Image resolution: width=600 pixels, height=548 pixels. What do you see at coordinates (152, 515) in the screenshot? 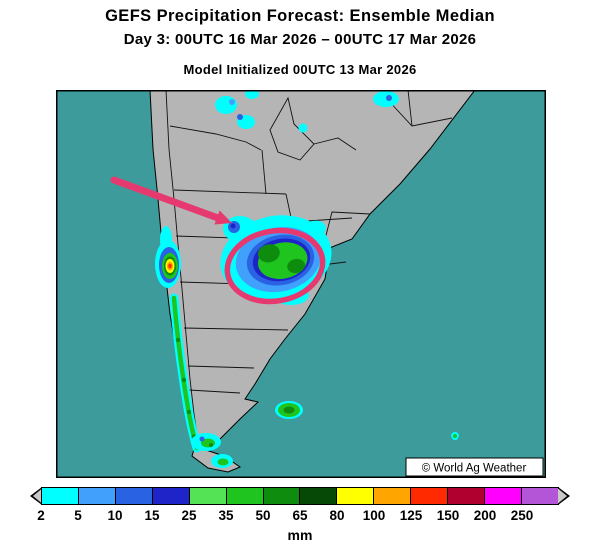
I see `legend-label: 15` at bounding box center [152, 515].